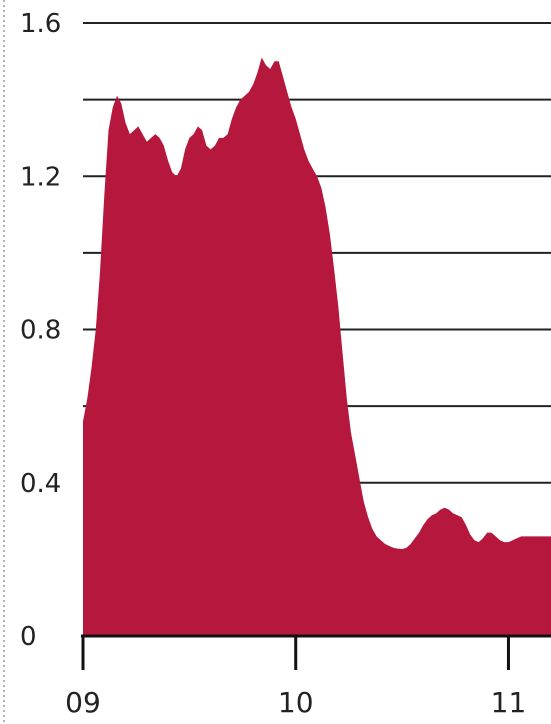 The width and height of the screenshot is (551, 724). What do you see at coordinates (295, 677) in the screenshot?
I see `x-ticks: 09 10 11` at bounding box center [295, 677].